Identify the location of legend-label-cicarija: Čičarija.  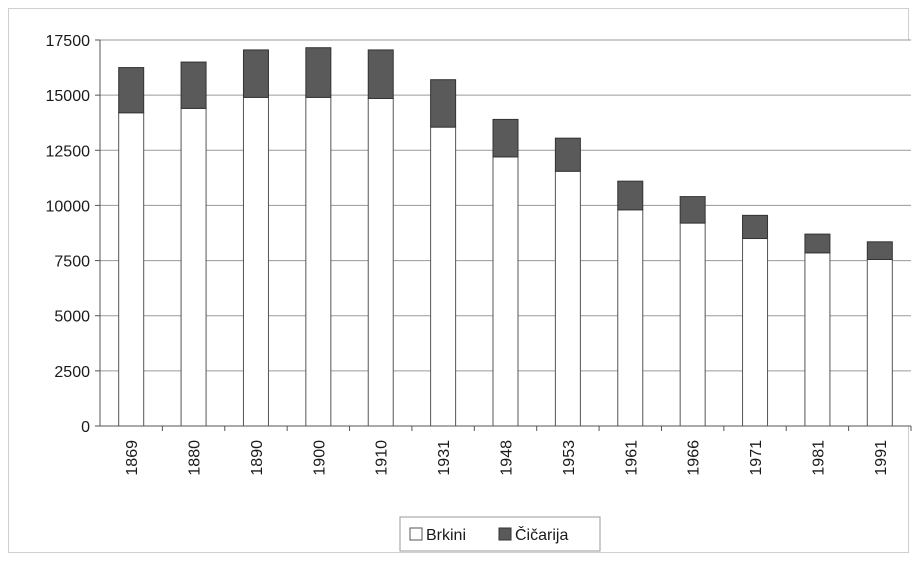
(541, 534).